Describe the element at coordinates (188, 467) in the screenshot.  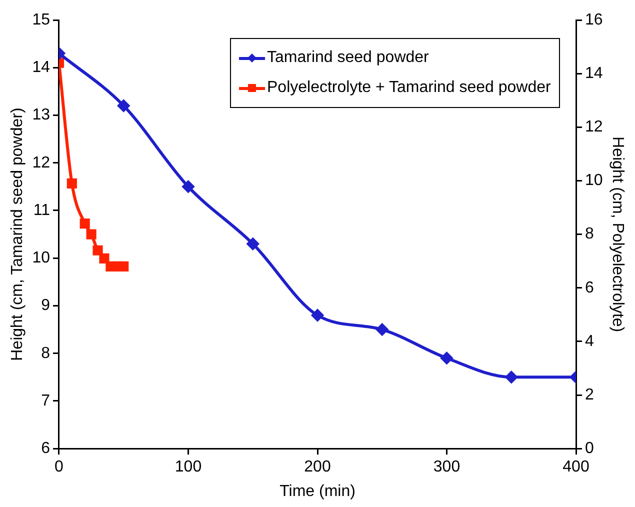
I see `x-tick-label: 100` at that location.